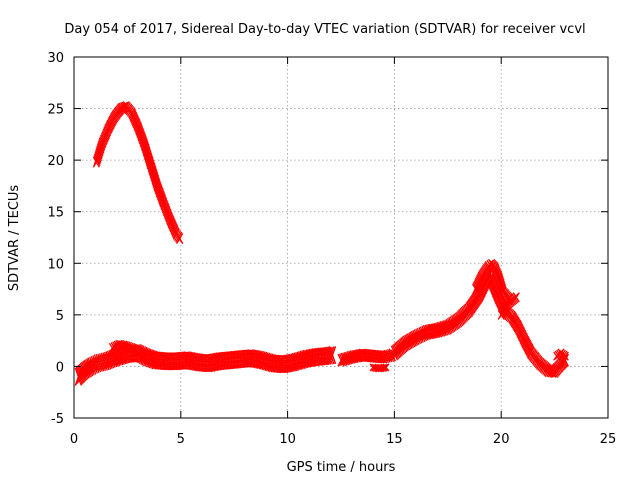 The image size is (640, 480). Describe the element at coordinates (341, 467) in the screenshot. I see `x-axis-label: GPS time / hours` at that location.